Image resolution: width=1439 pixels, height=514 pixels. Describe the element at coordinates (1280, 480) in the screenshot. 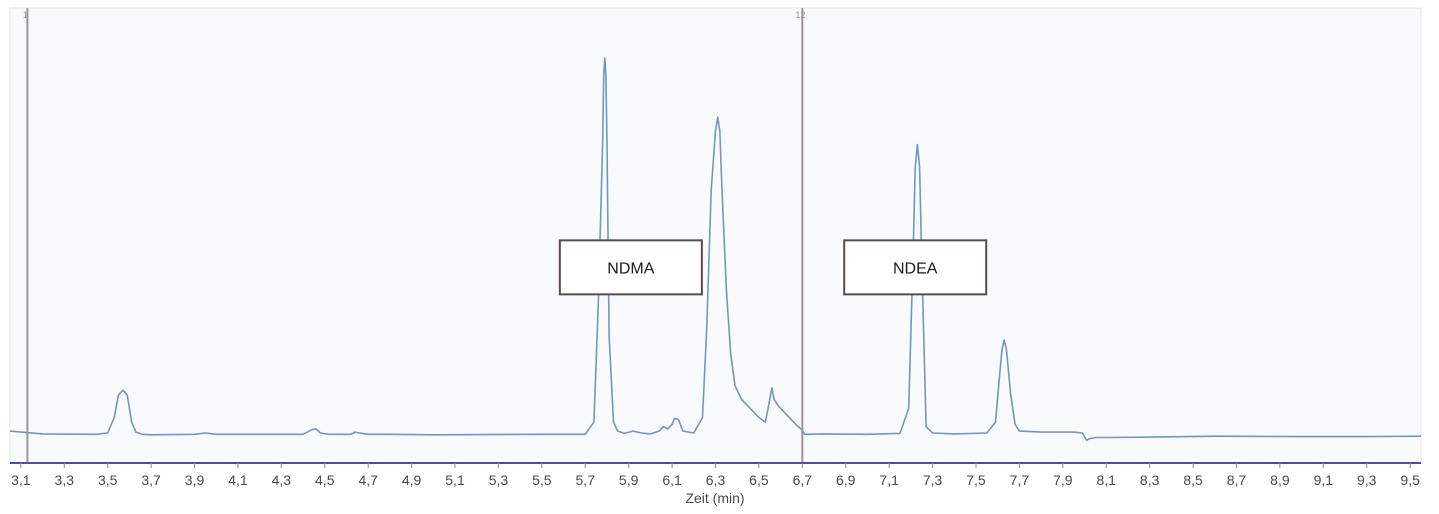

I see `x-tick-label: 8,9` at that location.